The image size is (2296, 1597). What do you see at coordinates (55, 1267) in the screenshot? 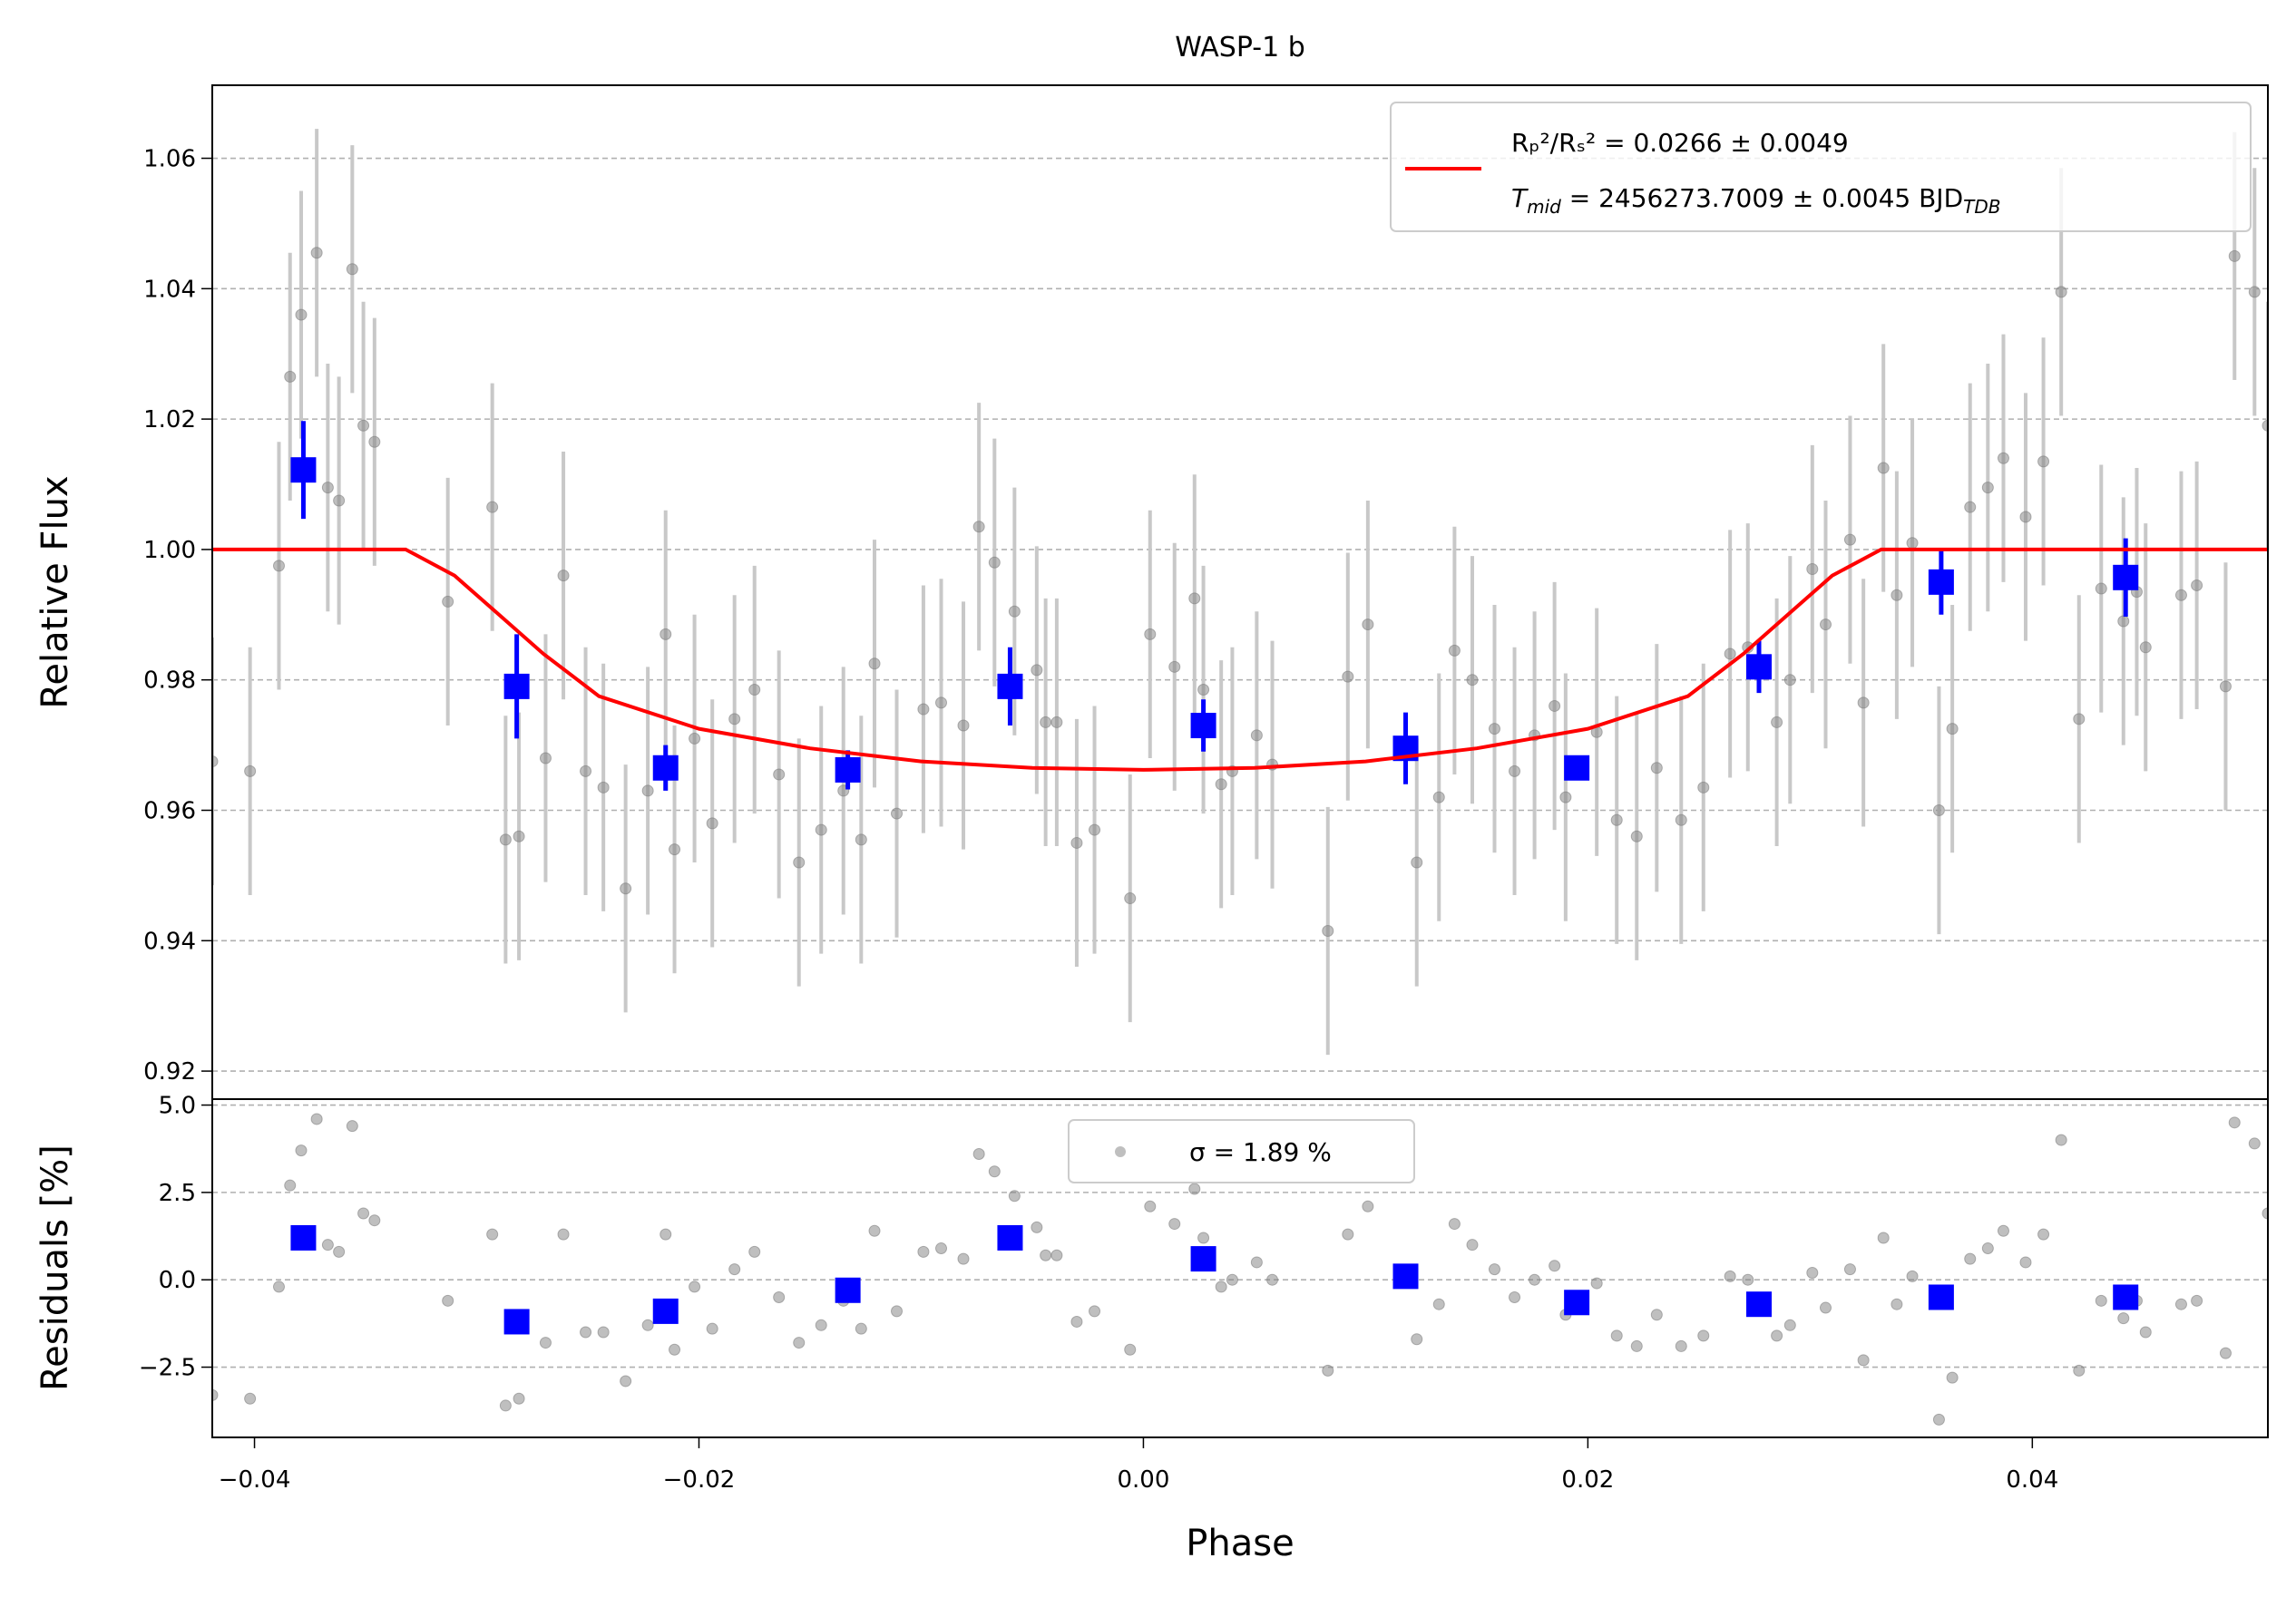
I see `y-axis-label: Residuals [%]` at bounding box center [55, 1267].